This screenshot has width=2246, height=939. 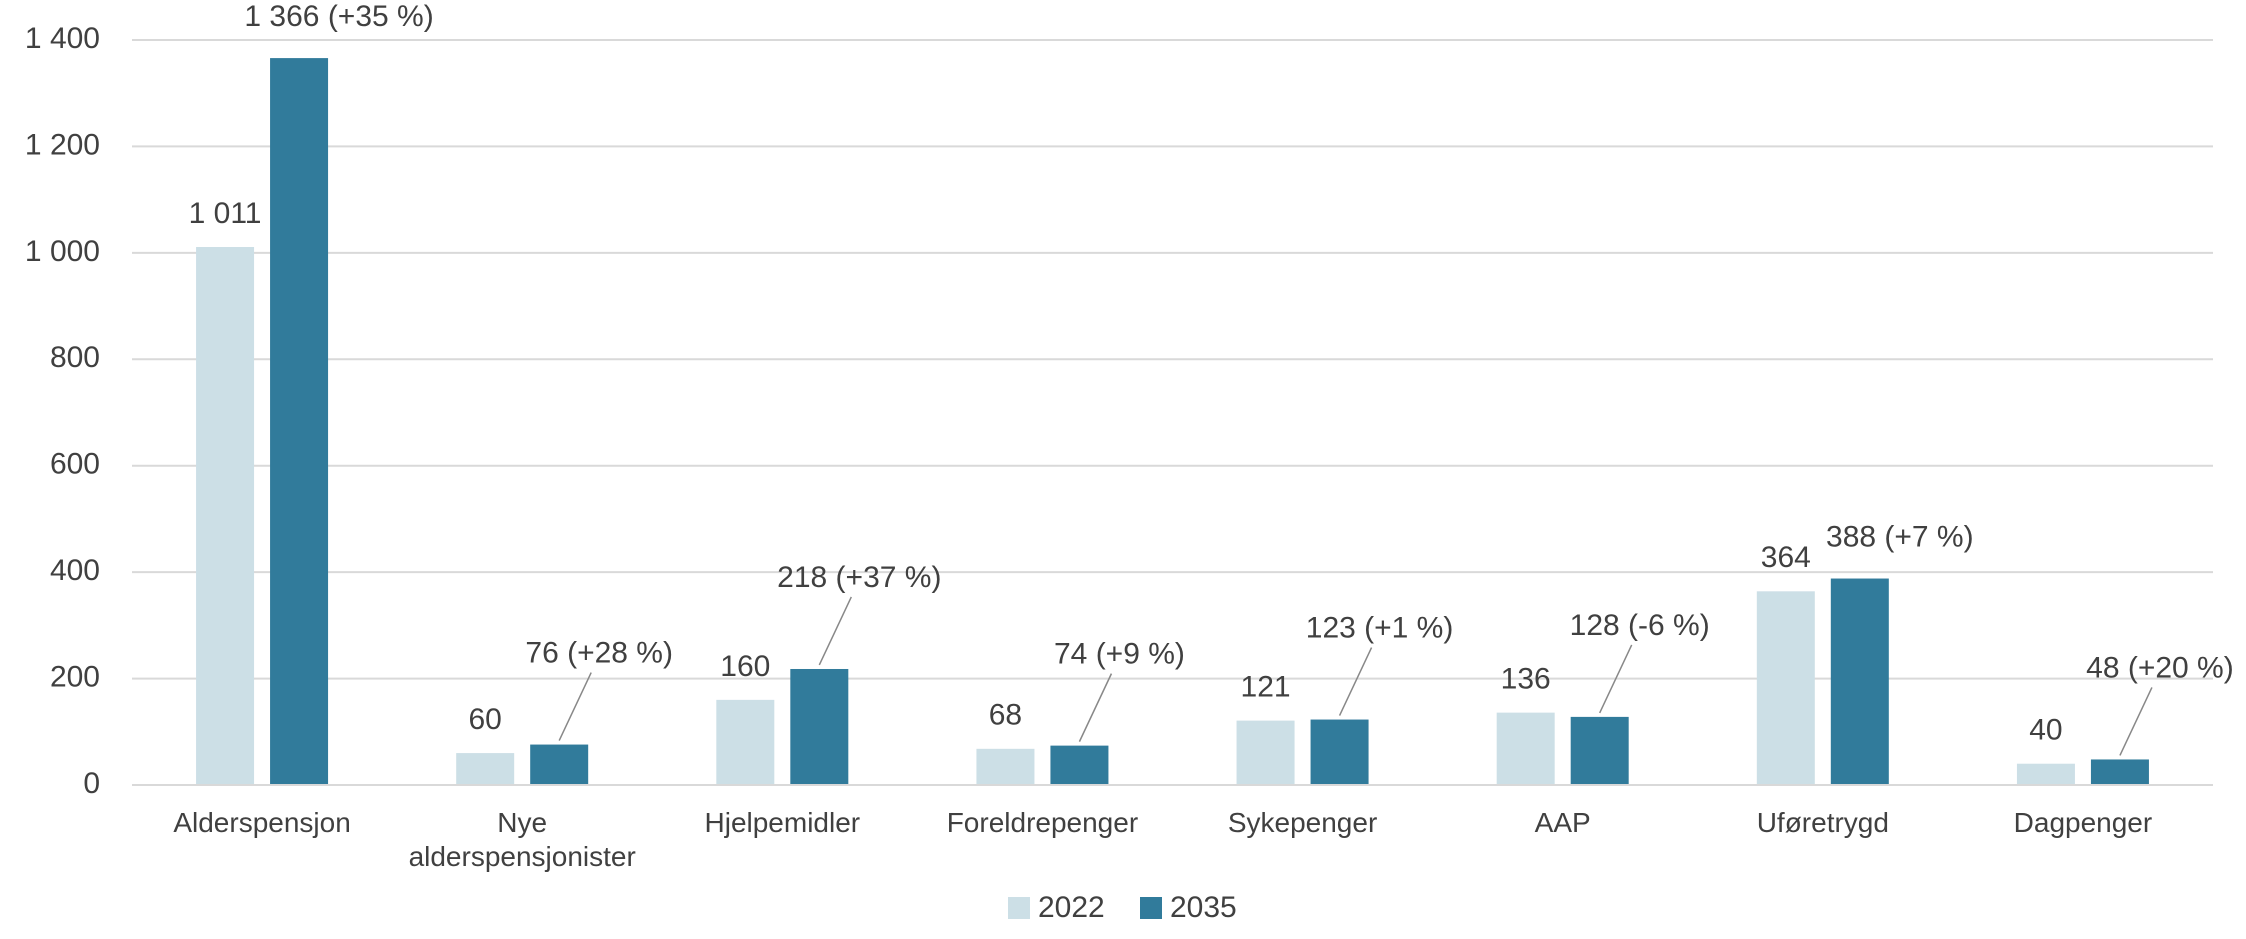 I want to click on data-label: 160, so click(x=745, y=666).